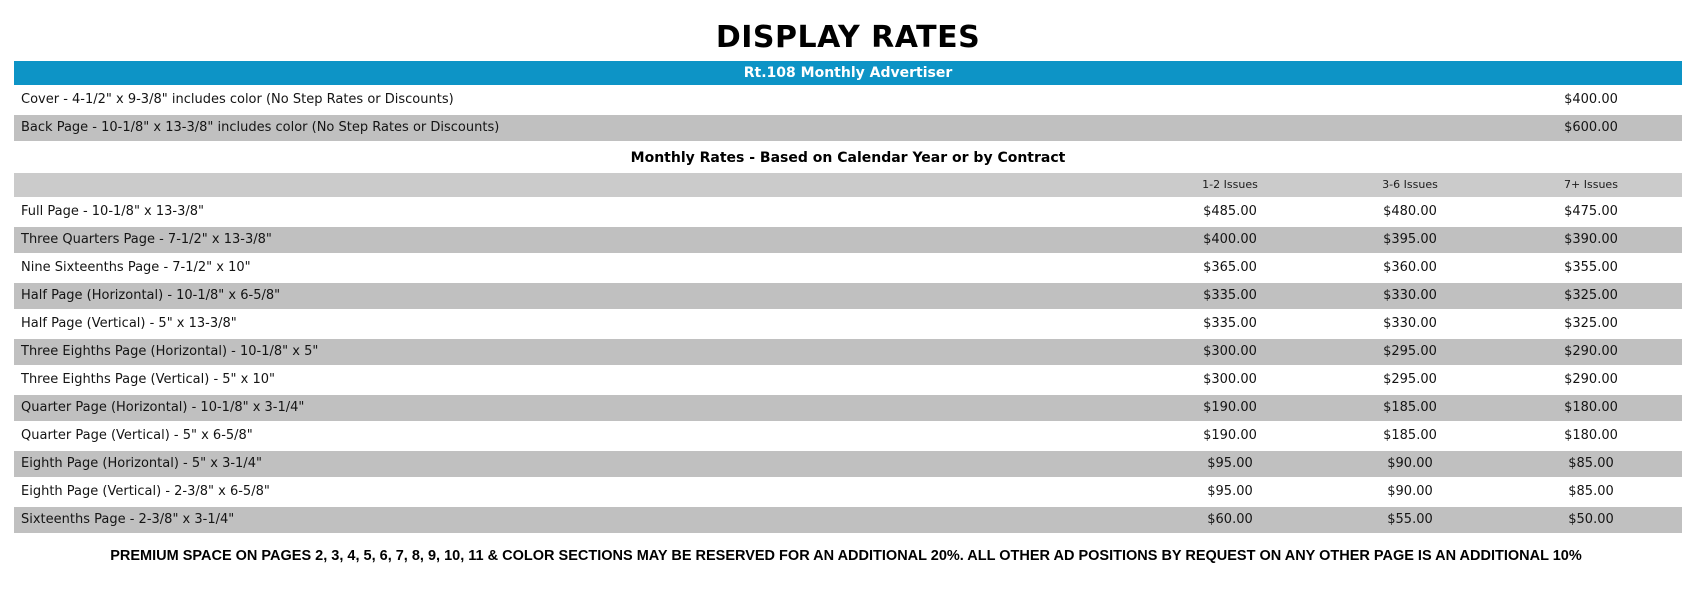 The width and height of the screenshot is (1692, 591). I want to click on column-header-7plus-issues: 7+ Issues, so click(1591, 184).